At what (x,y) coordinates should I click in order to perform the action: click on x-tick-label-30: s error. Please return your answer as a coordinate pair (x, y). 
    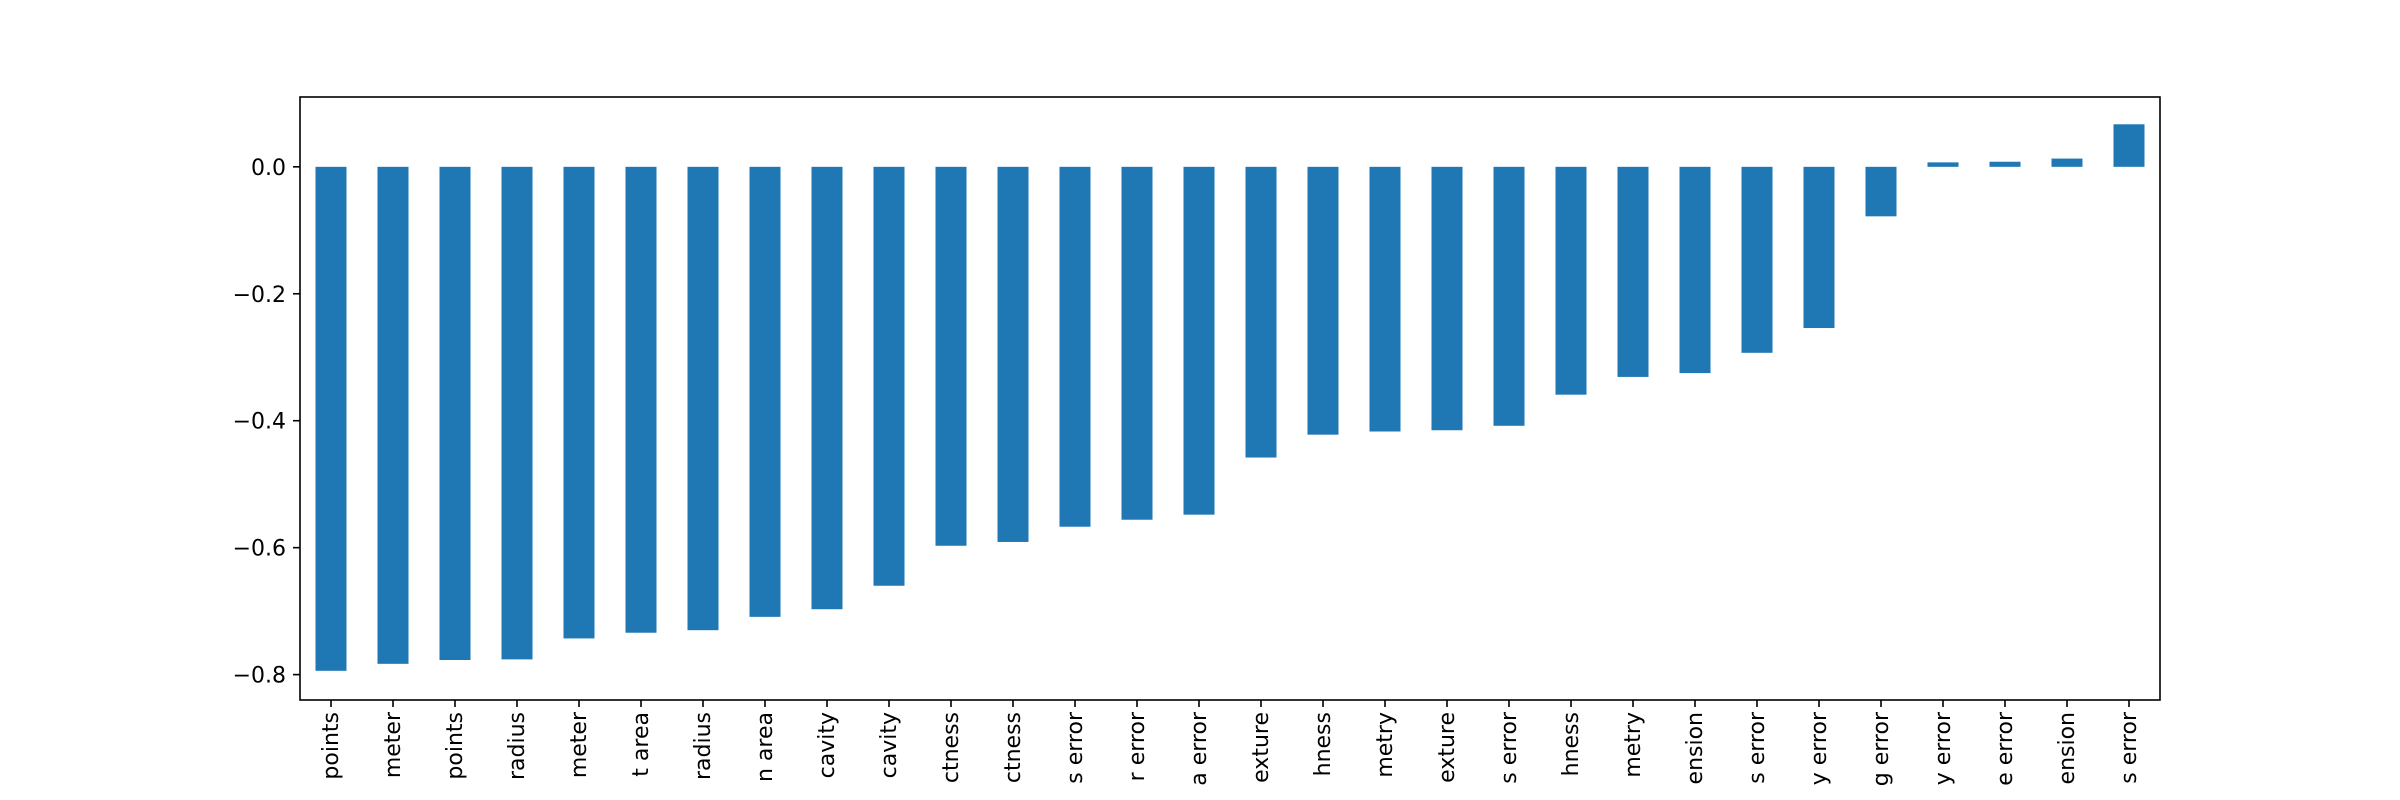
    Looking at the image, I should click on (2129, 747).